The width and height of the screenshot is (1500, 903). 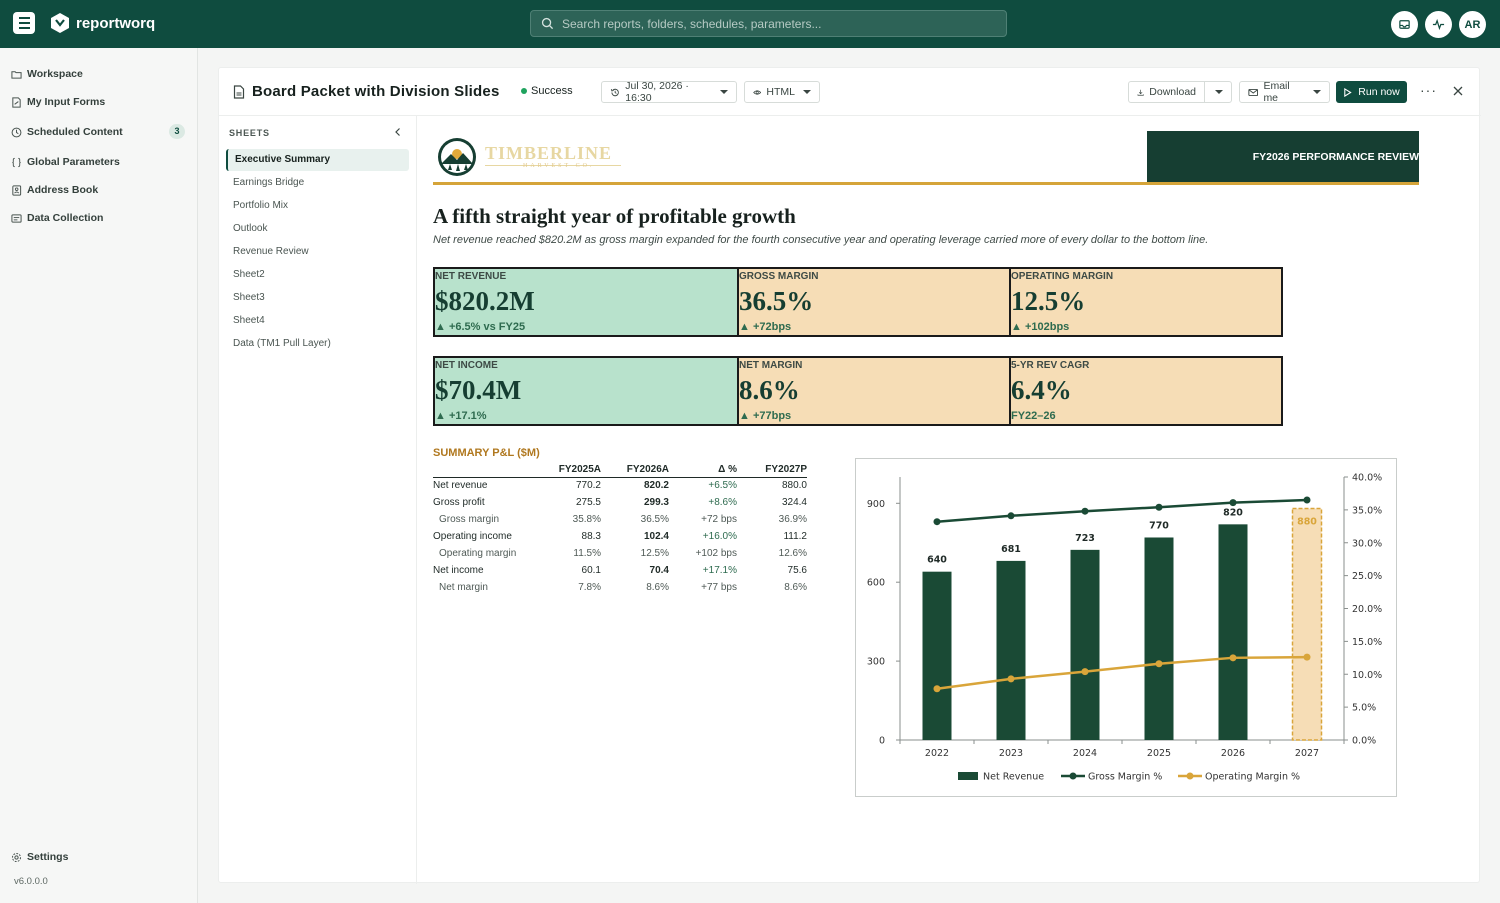 I want to click on run-now-label: Run now, so click(x=1379, y=92).